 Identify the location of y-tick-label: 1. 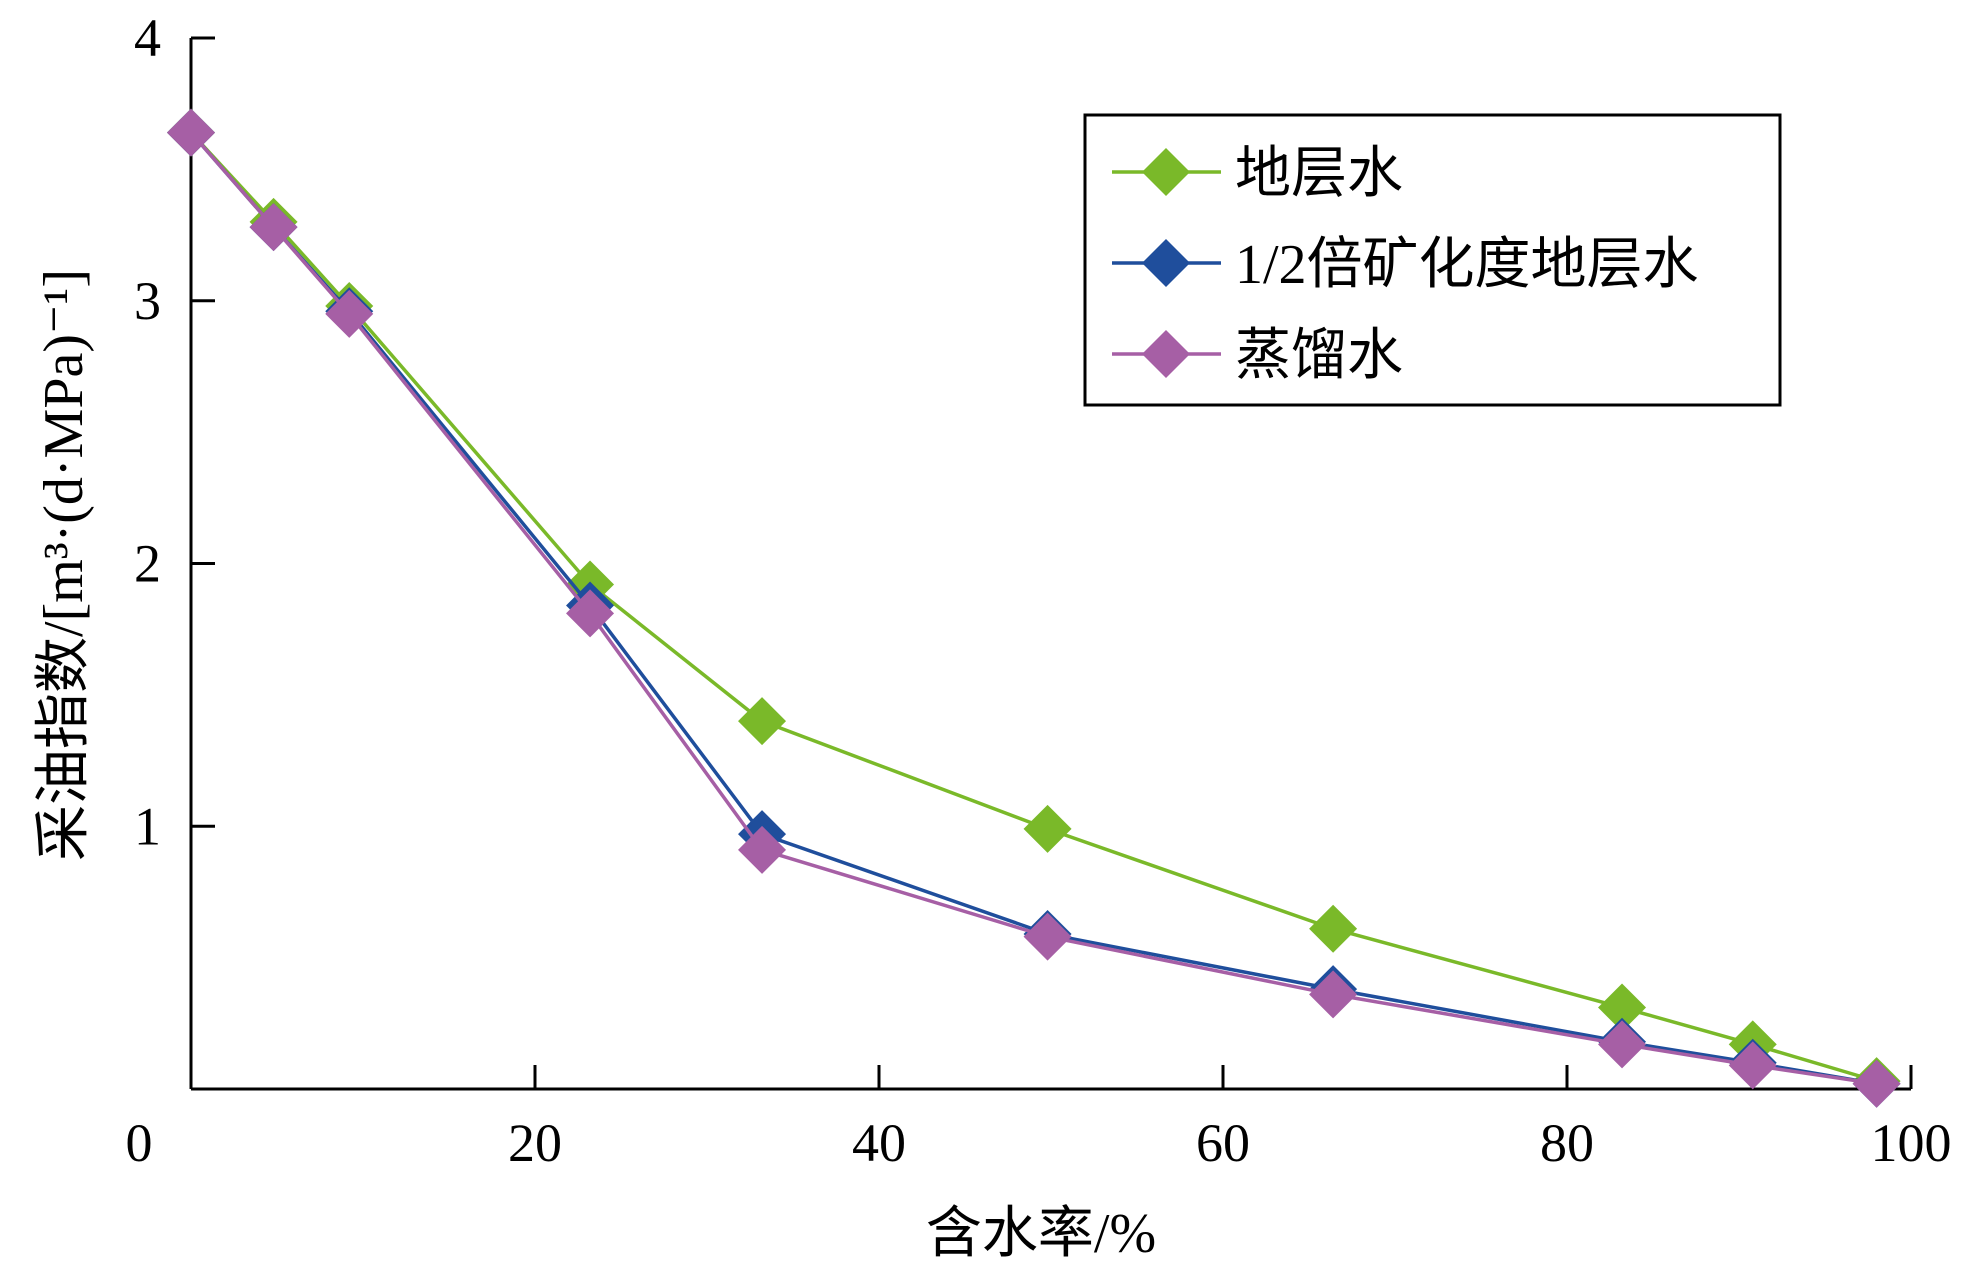
(147, 826).